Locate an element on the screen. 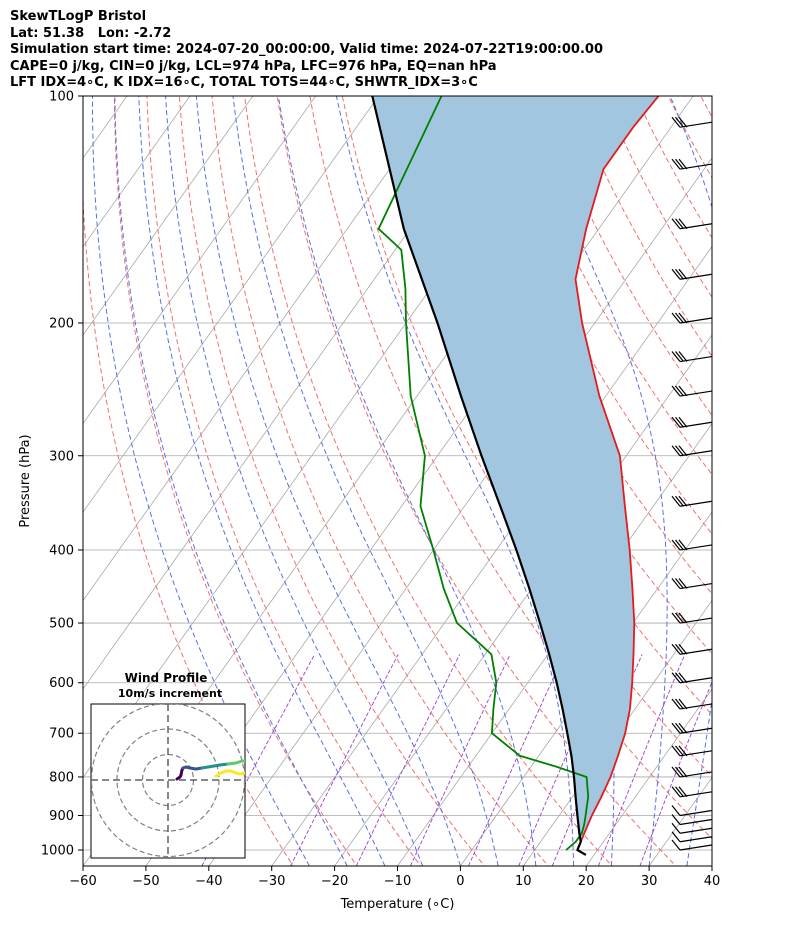  hodograph-title: Wind Profile is located at coordinates (166, 678).